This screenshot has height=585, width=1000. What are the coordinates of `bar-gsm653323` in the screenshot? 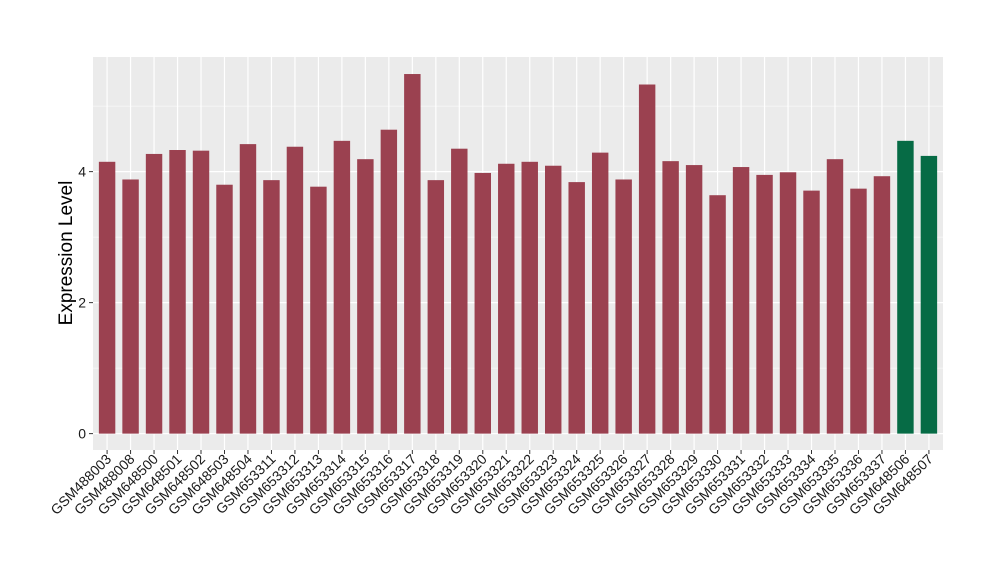 It's located at (553, 299).